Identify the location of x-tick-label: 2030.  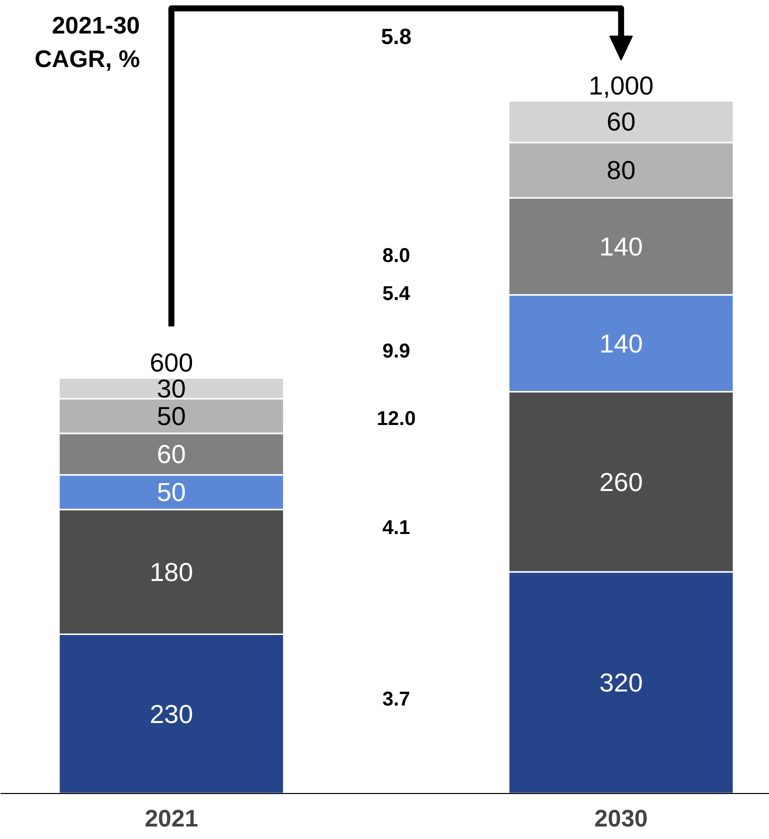
(621, 819).